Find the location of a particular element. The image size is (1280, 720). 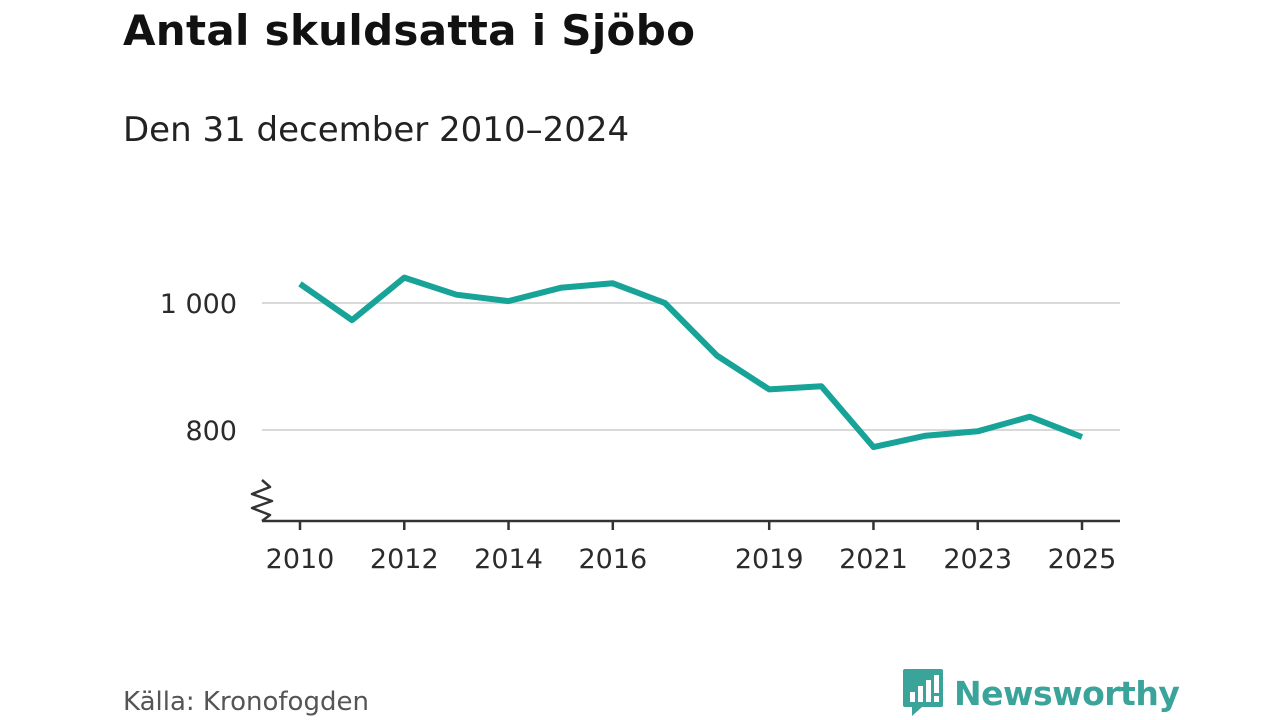

x-axis is located at coordinates (685, 504).